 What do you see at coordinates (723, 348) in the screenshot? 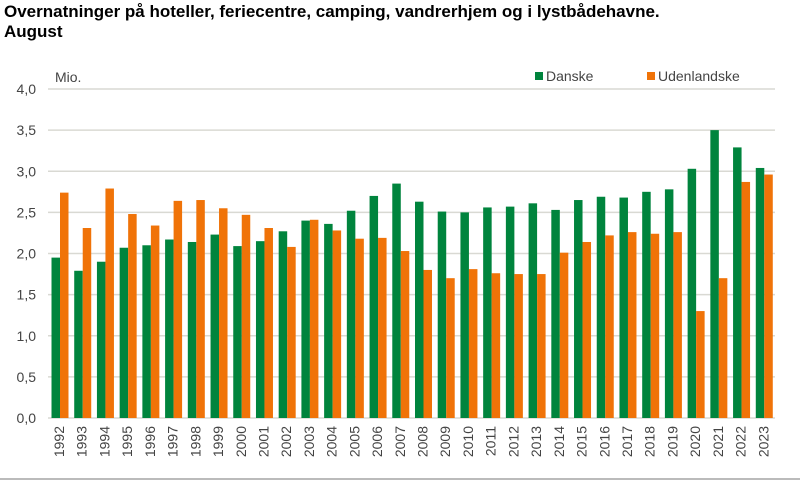
I see `bar-udenlandske-2021` at bounding box center [723, 348].